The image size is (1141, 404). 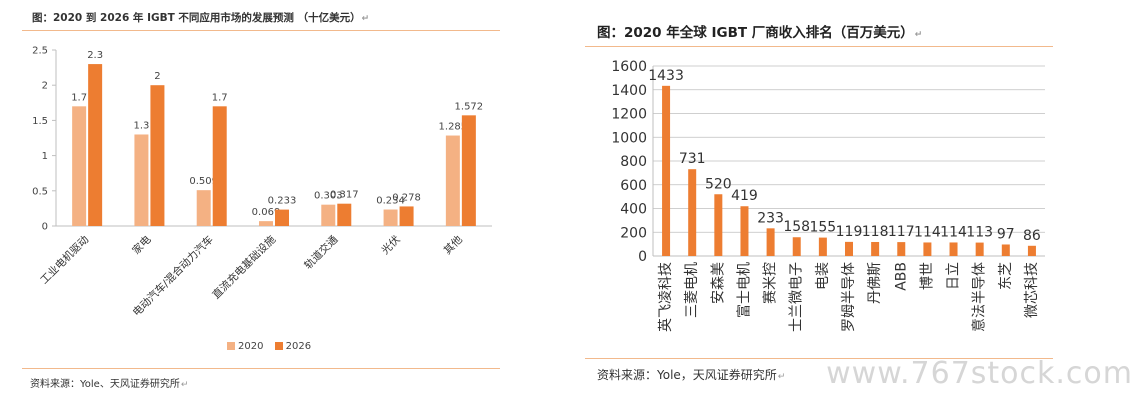 What do you see at coordinates (718, 184) in the screenshot?
I see `data-label: 520` at bounding box center [718, 184].